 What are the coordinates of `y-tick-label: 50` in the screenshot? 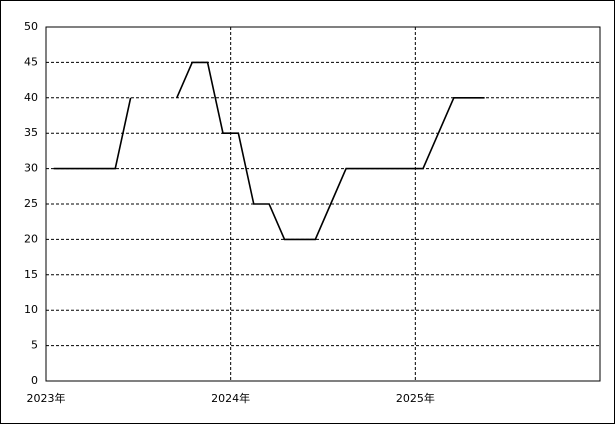 It's located at (31, 26).